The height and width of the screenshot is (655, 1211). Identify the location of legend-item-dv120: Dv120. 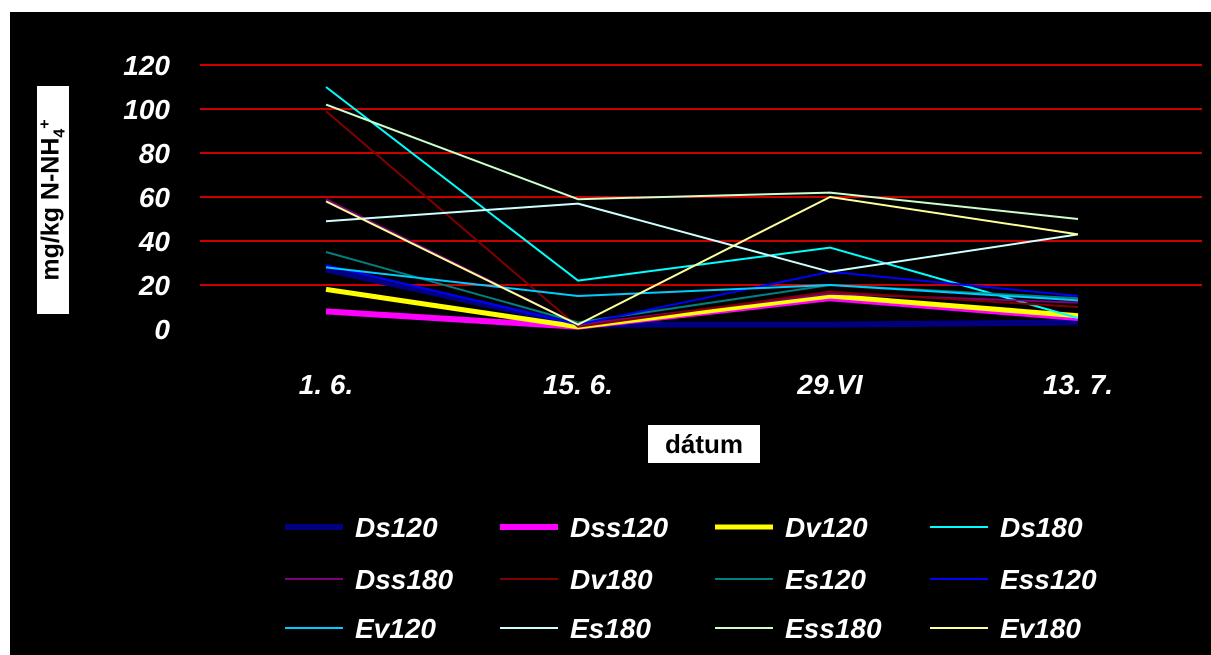
(791, 527).